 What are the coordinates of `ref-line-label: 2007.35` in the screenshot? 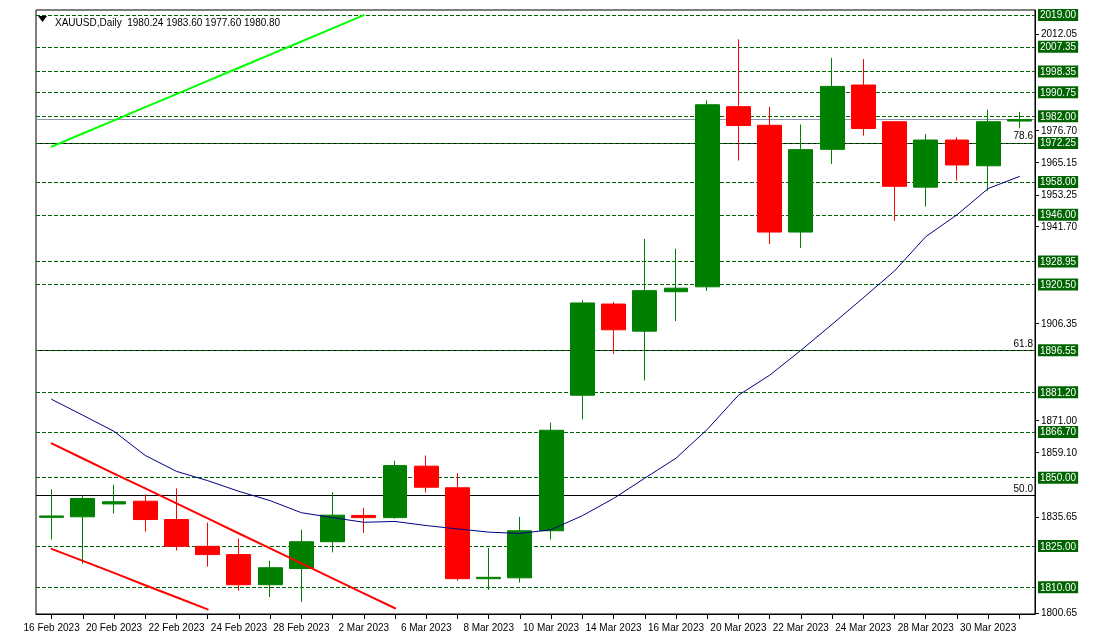 It's located at (1058, 47).